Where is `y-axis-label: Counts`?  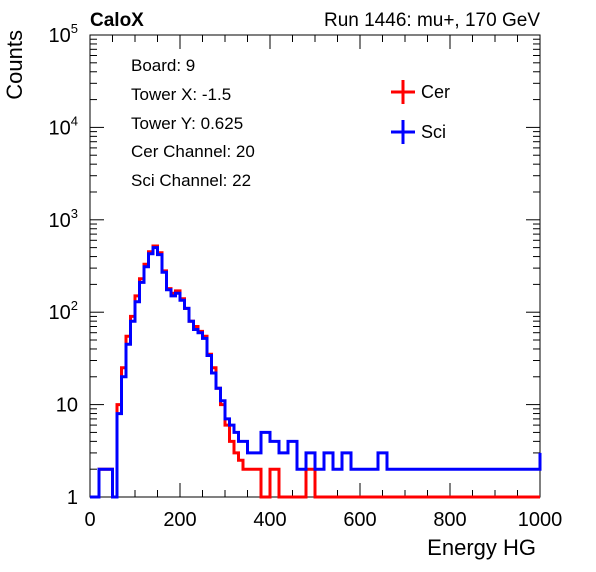 y-axis-label: Counts is located at coordinates (14, 65).